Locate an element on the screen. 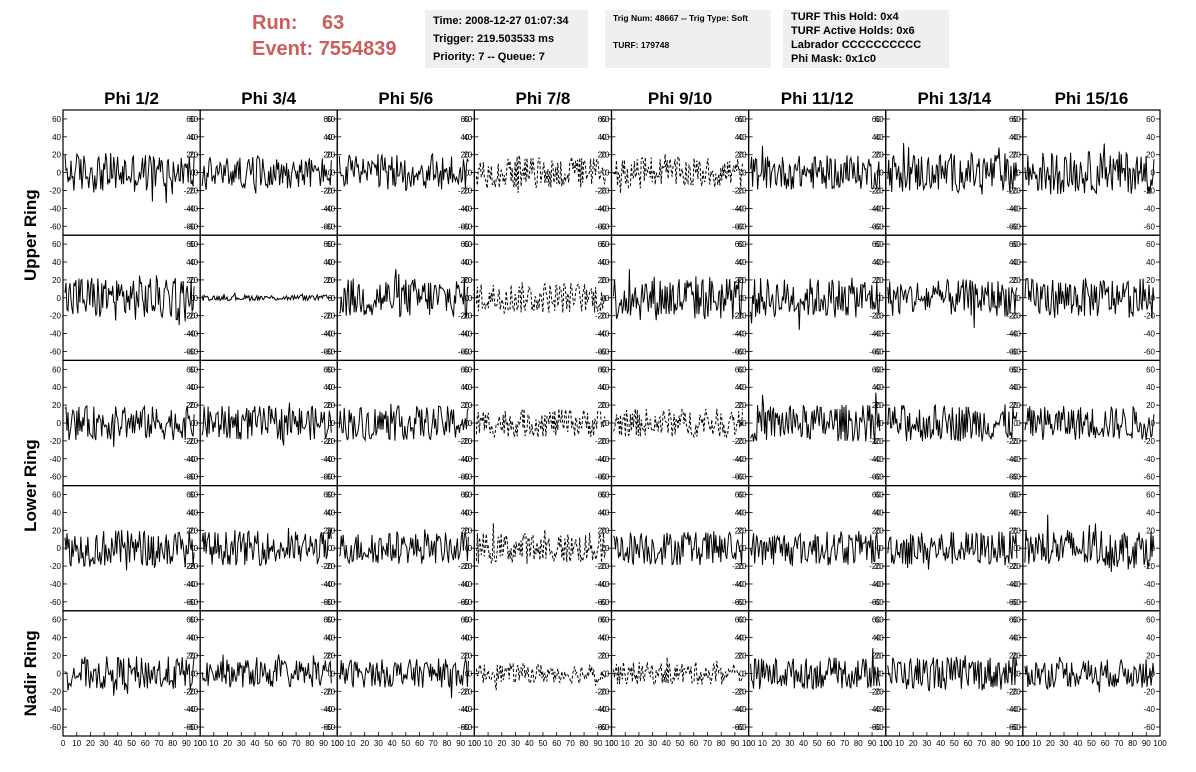 The height and width of the screenshot is (772, 1196). x-tick-label: 90 is located at coordinates (1009, 743).